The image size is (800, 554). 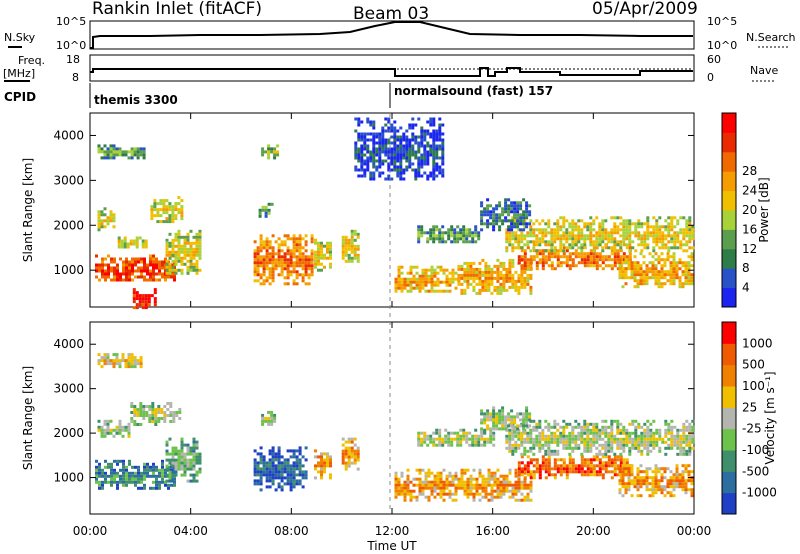 What do you see at coordinates (729, 461) in the screenshot?
I see `colorbar-swatch` at bounding box center [729, 461].